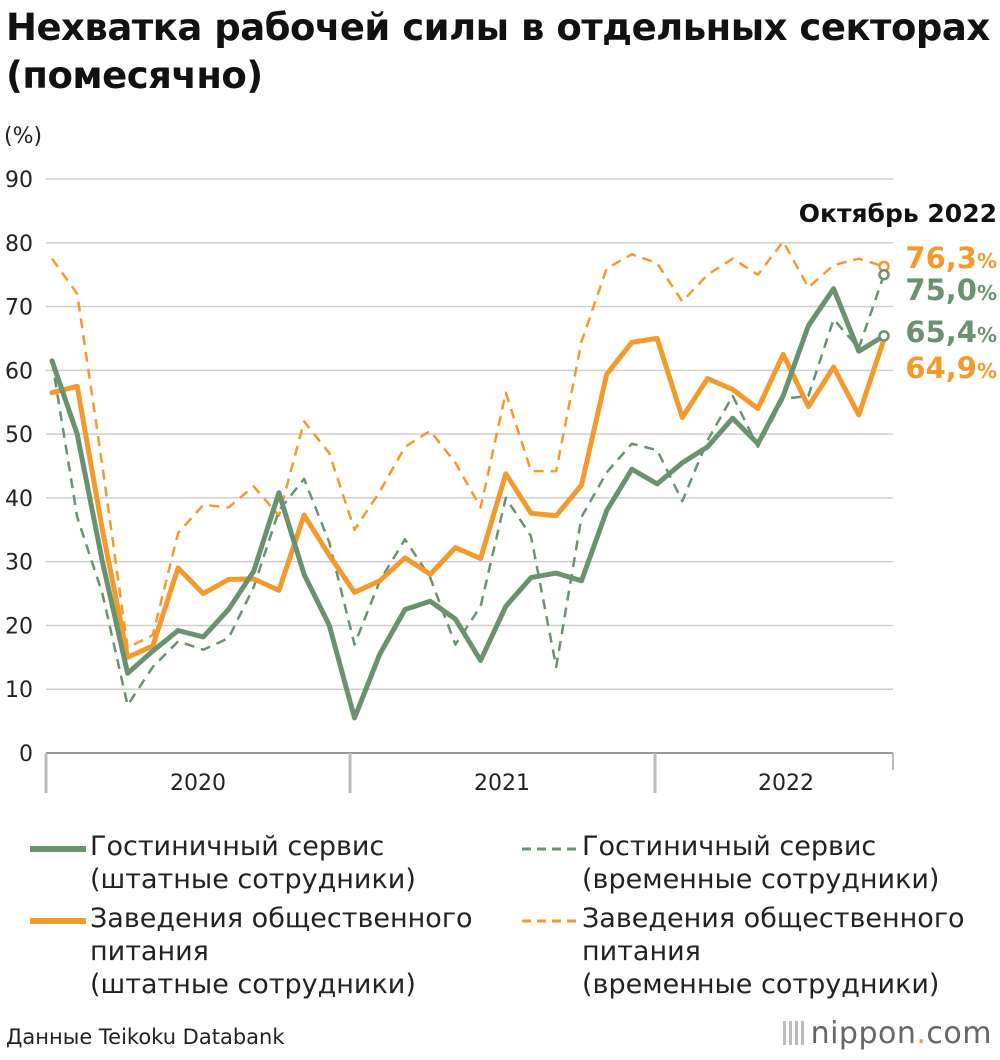 The height and width of the screenshot is (1060, 1000). I want to click on y-tick-label: 60, so click(19, 371).